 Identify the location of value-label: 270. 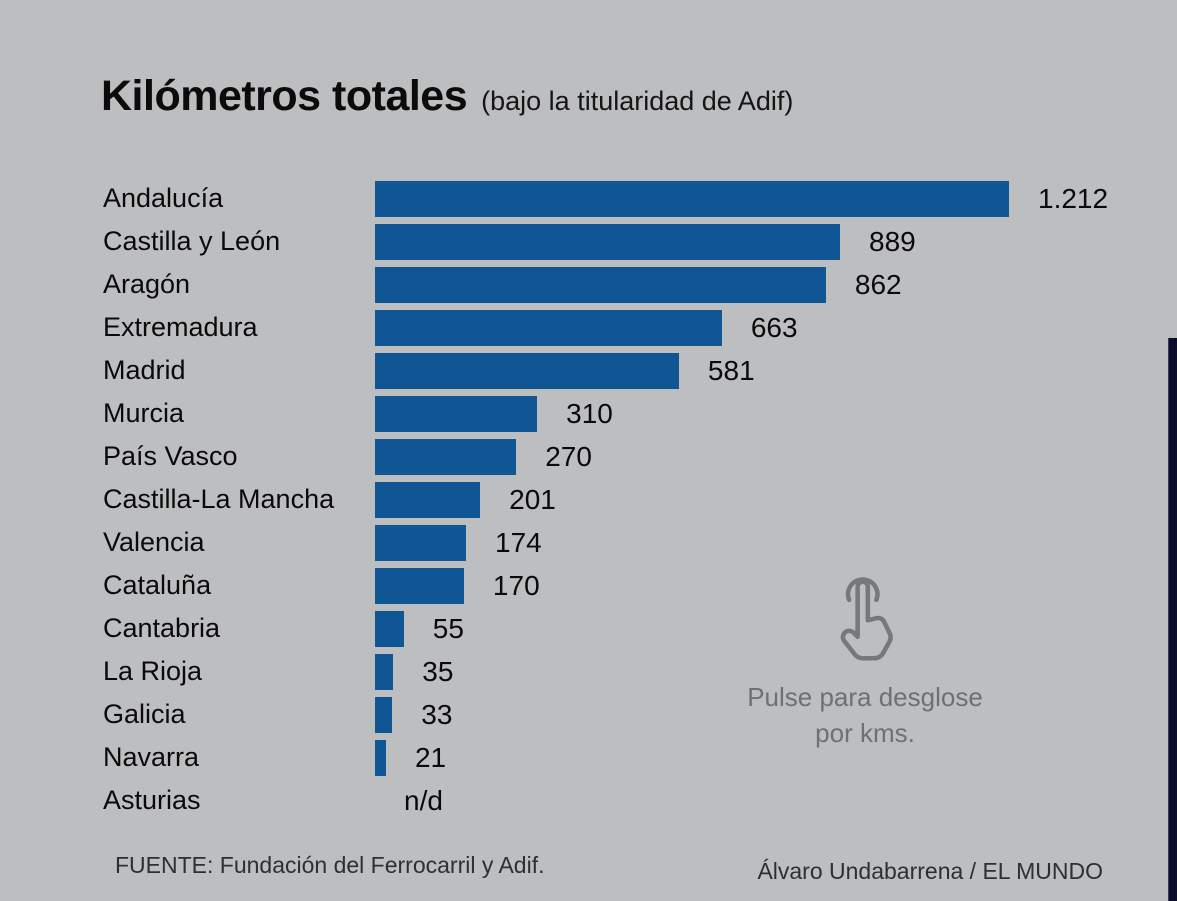
(568, 456).